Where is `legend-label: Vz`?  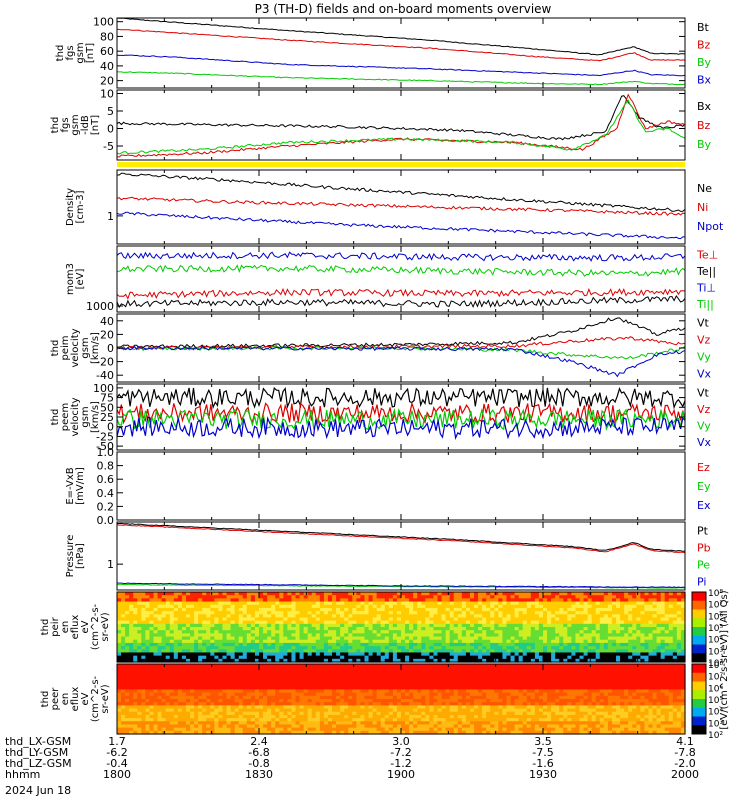
legend-label: Vz is located at coordinates (704, 409).